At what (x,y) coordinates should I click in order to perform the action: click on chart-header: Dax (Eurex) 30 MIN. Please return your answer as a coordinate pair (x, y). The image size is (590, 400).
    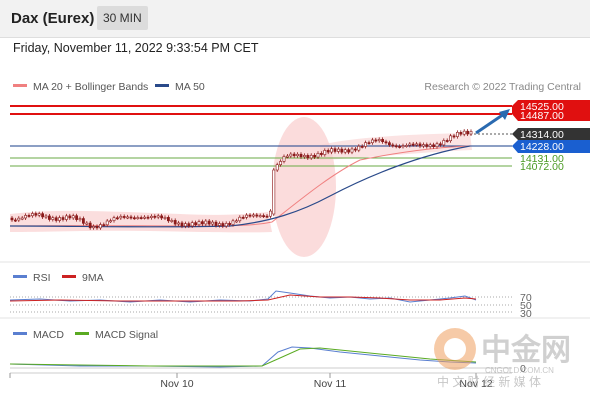
    Looking at the image, I should click on (295, 19).